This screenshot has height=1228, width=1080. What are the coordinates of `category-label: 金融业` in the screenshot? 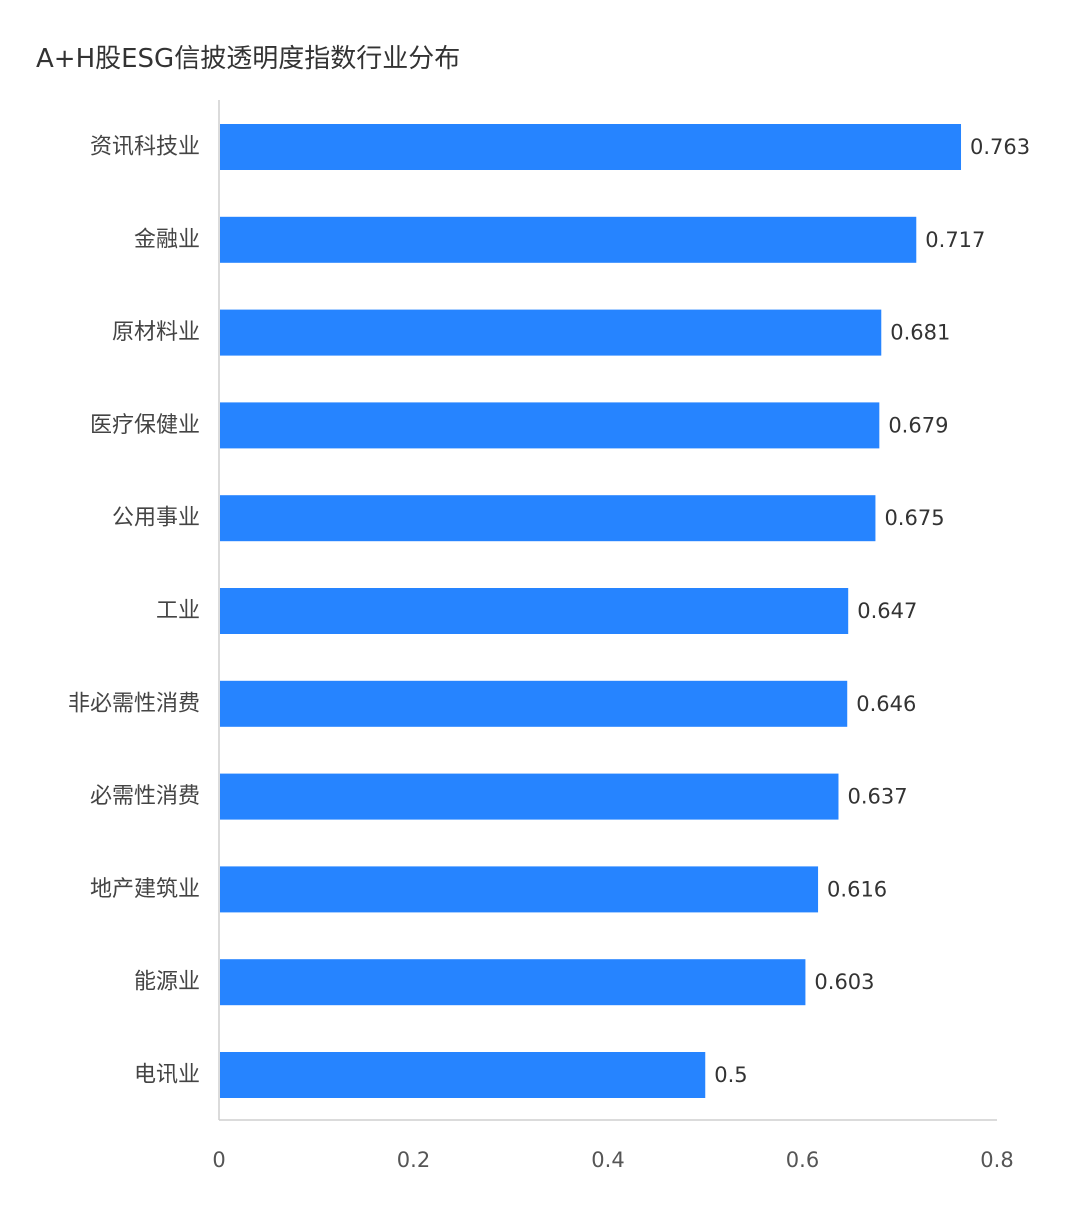 It's located at (167, 239).